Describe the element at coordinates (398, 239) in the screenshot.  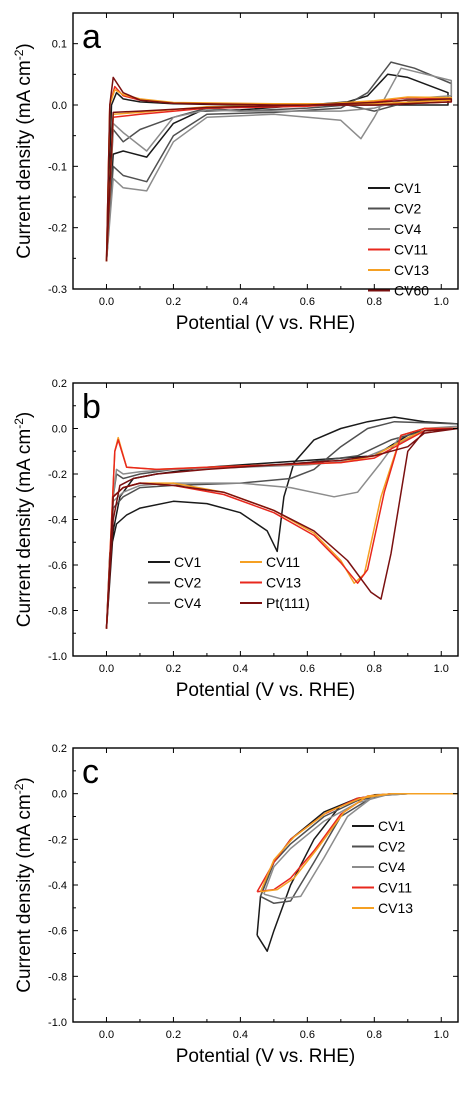
I see `legend: CV1 CV2 CV4 CV11 CV13 CV60` at that location.